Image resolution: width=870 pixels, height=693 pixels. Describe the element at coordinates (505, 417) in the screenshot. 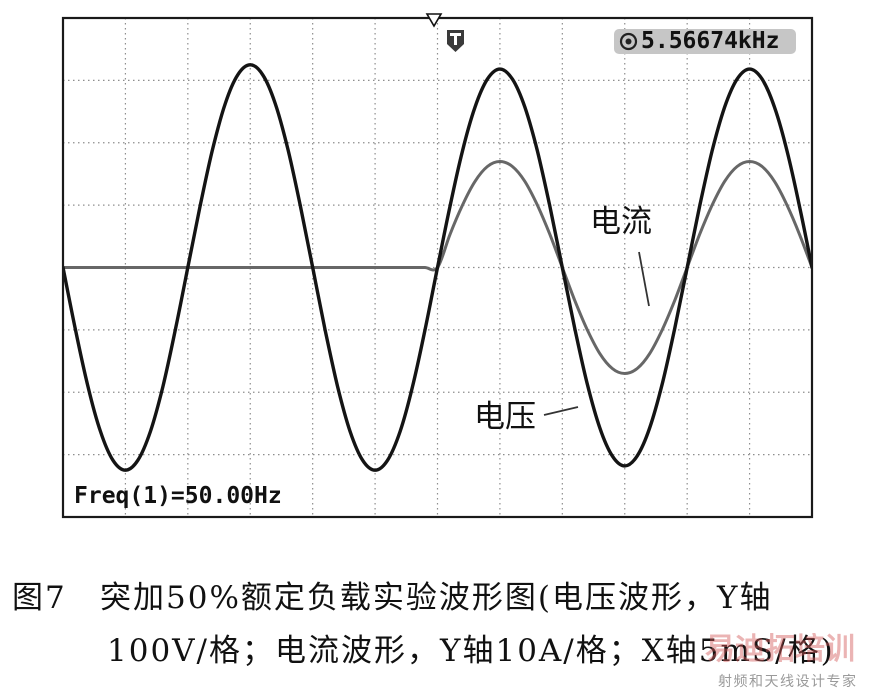

I see `voltage-series-label: 电压` at that location.